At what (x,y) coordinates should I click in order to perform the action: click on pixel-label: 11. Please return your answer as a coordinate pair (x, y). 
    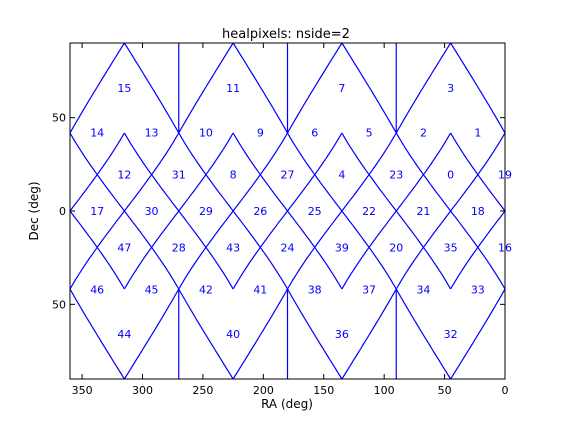
    Looking at the image, I should click on (233, 88).